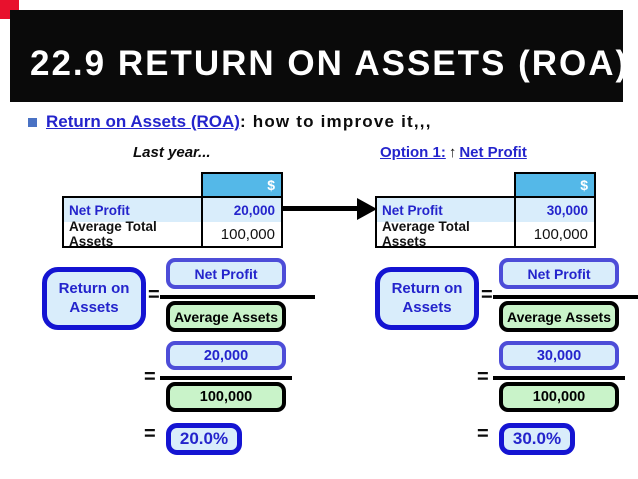  What do you see at coordinates (567, 210) in the screenshot?
I see `row-value: 30,000` at bounding box center [567, 210].